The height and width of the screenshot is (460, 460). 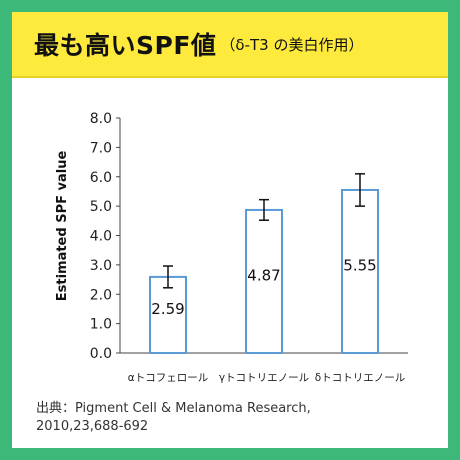 I want to click on y-ticks: 0.0 1.0 2.0 3.0 4.0 5.0 6.0 7.0 8.0, so click(x=105, y=236).